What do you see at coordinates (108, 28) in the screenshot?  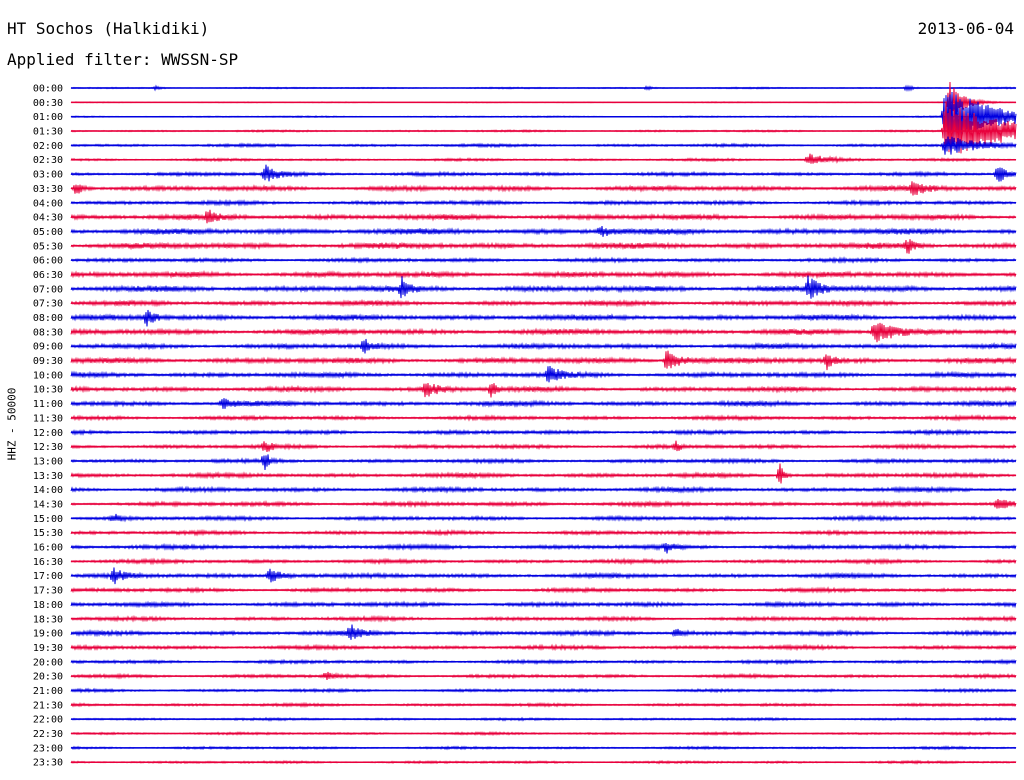 I see `station-title: HT Sochos (Halkidiki)` at bounding box center [108, 28].